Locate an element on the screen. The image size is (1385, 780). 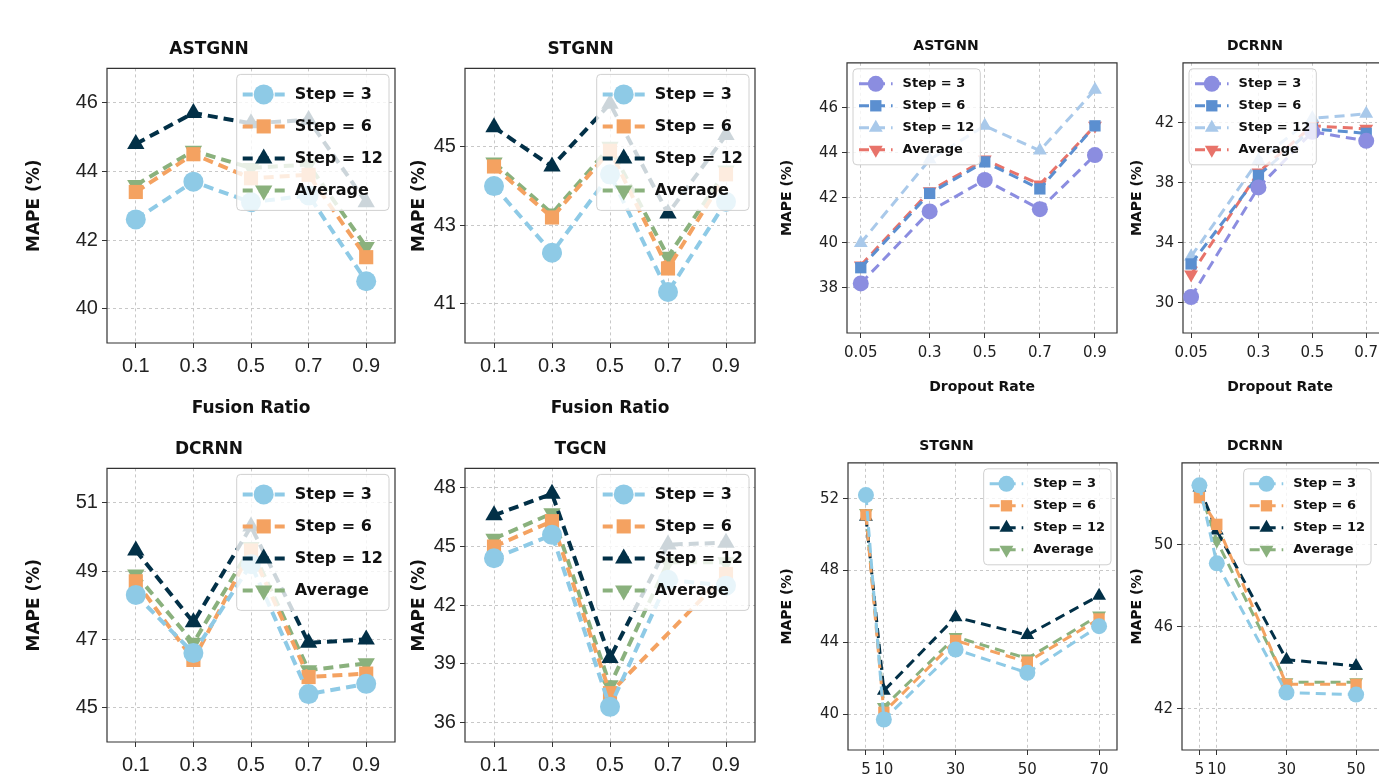
y-tick-label: 40 is located at coordinates (828, 241).